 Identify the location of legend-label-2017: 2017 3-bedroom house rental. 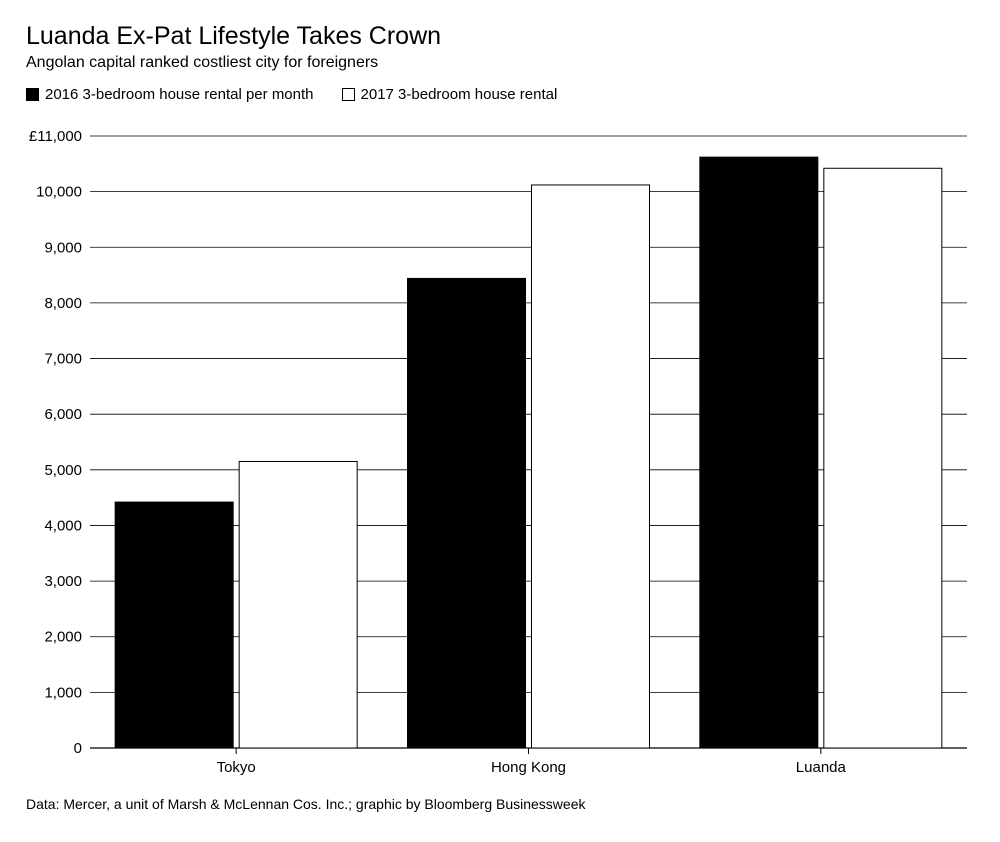
(459, 94).